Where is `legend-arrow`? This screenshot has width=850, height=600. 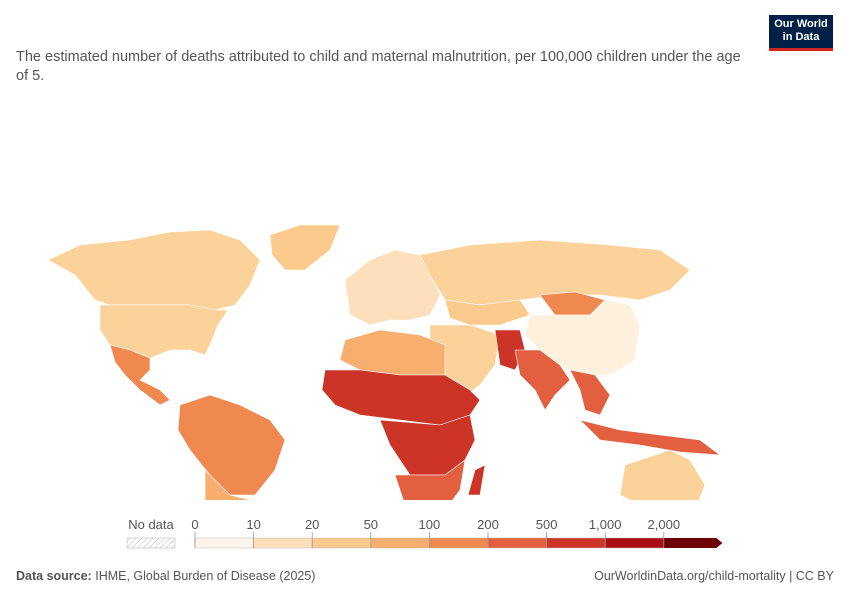 legend-arrow is located at coordinates (693, 543).